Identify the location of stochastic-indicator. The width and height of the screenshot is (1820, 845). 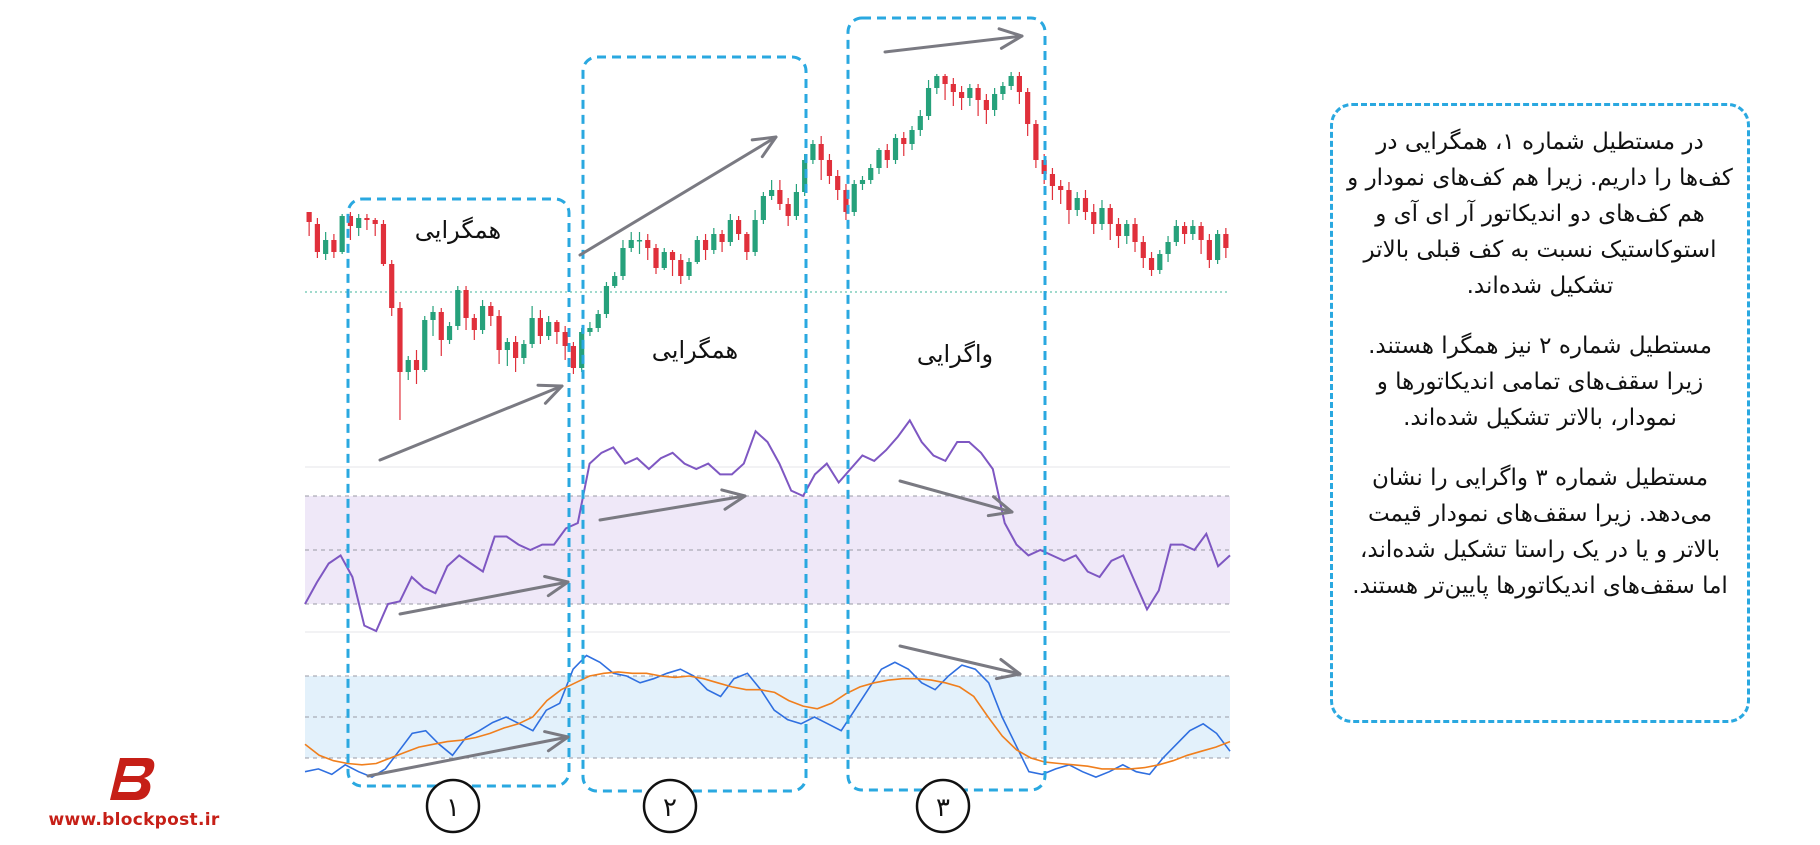
(767, 716).